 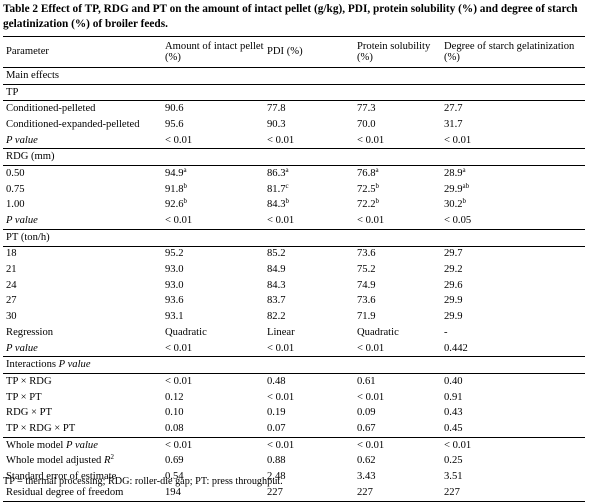 What do you see at coordinates (11, 301) in the screenshot?
I see `row-label: 27` at bounding box center [11, 301].